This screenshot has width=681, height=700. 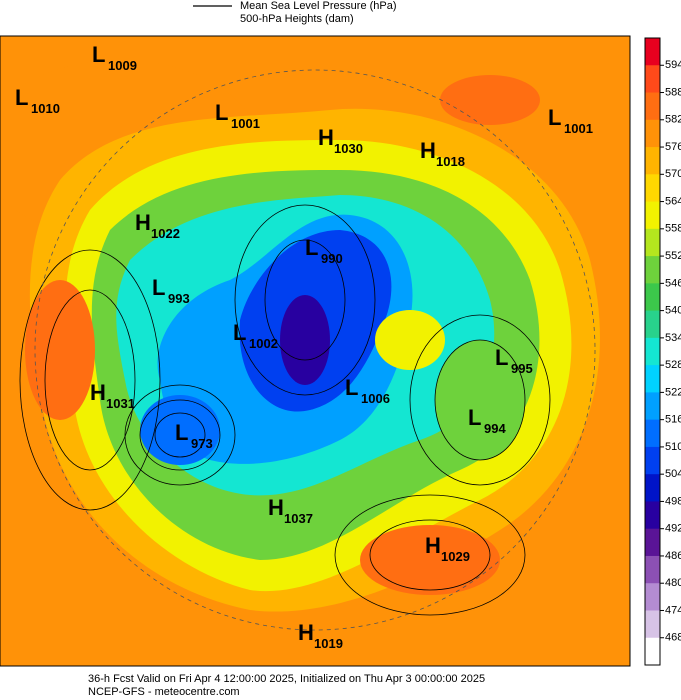 What do you see at coordinates (450, 161) in the screenshot?
I see `center-value: 1018` at bounding box center [450, 161].